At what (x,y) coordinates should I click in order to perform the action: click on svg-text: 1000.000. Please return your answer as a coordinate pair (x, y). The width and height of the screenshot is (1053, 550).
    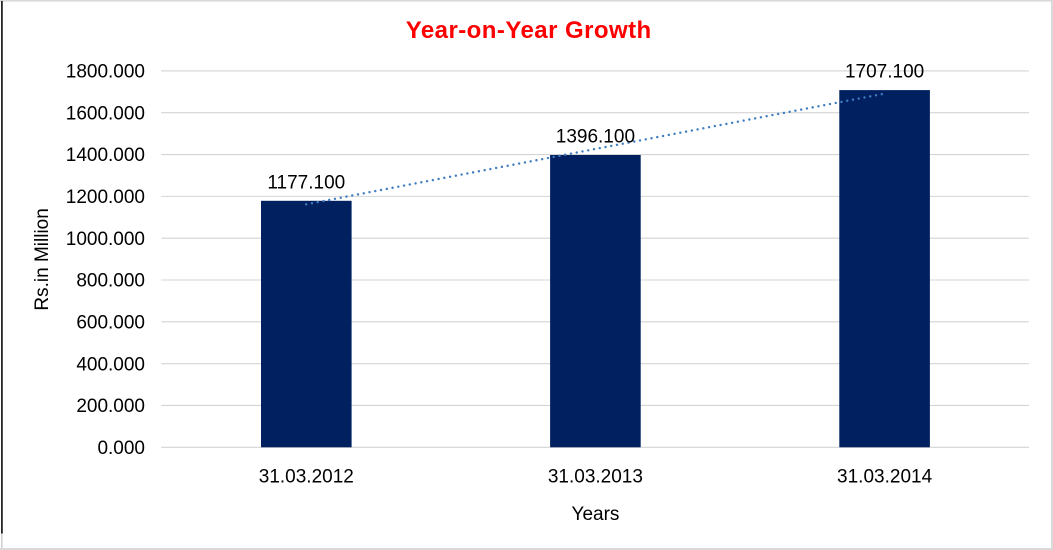
    Looking at the image, I should click on (105, 239).